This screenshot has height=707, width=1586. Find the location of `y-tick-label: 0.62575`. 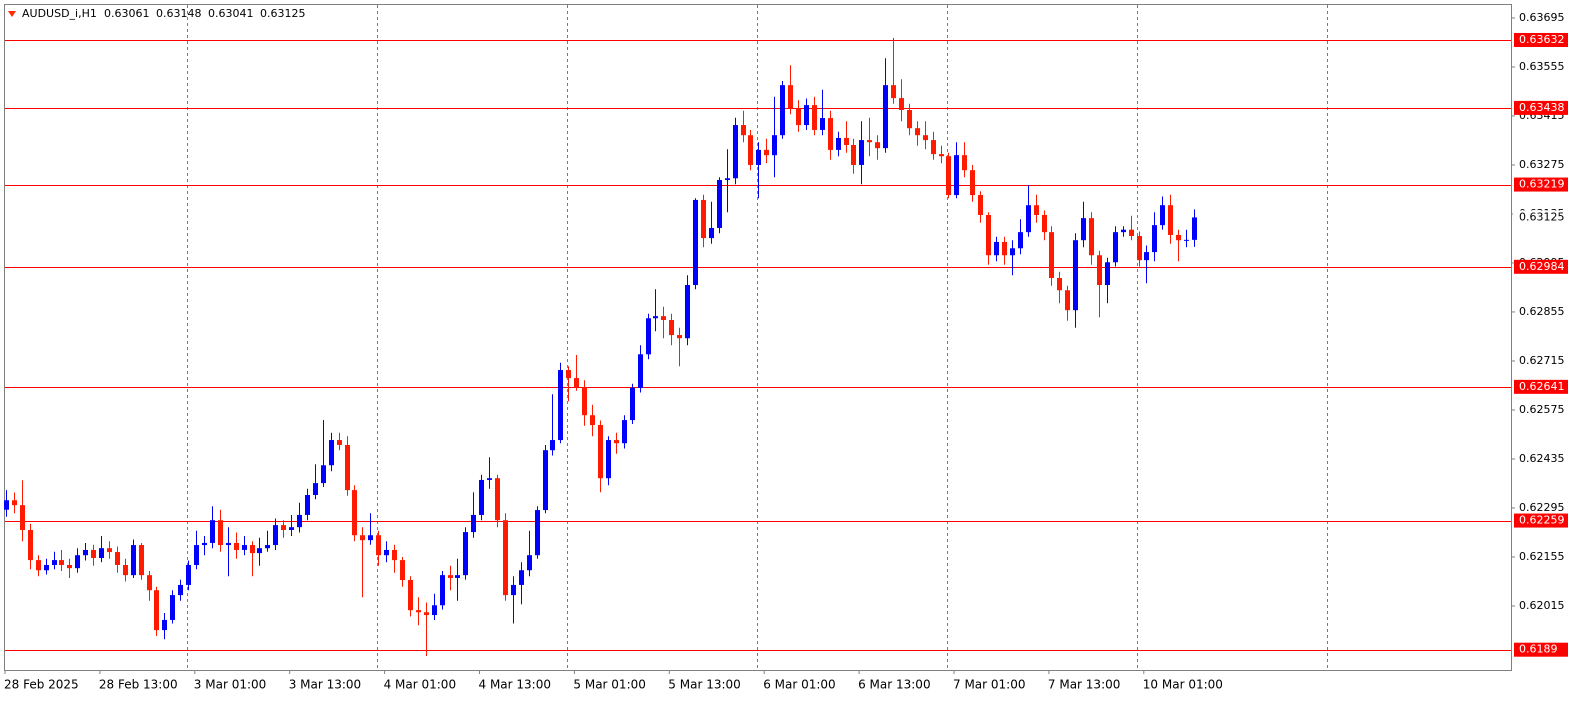

y-tick-label: 0.62575 is located at coordinates (1542, 409).